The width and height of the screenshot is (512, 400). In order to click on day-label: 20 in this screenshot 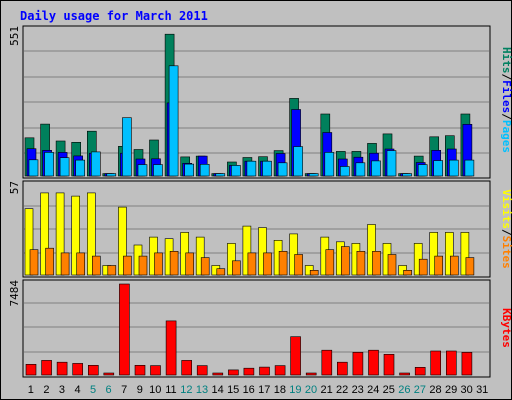, I will do `click(311, 390)`.